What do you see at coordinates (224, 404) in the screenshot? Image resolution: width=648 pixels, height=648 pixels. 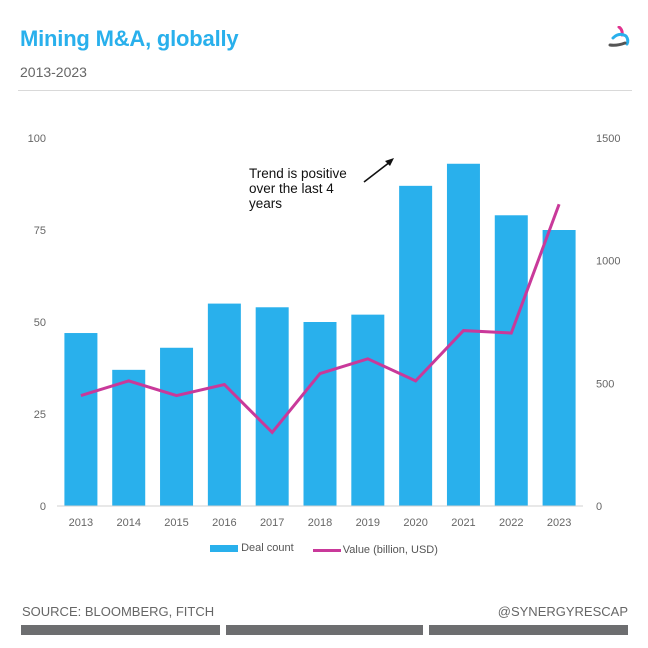 I see `bar-2016` at bounding box center [224, 404].